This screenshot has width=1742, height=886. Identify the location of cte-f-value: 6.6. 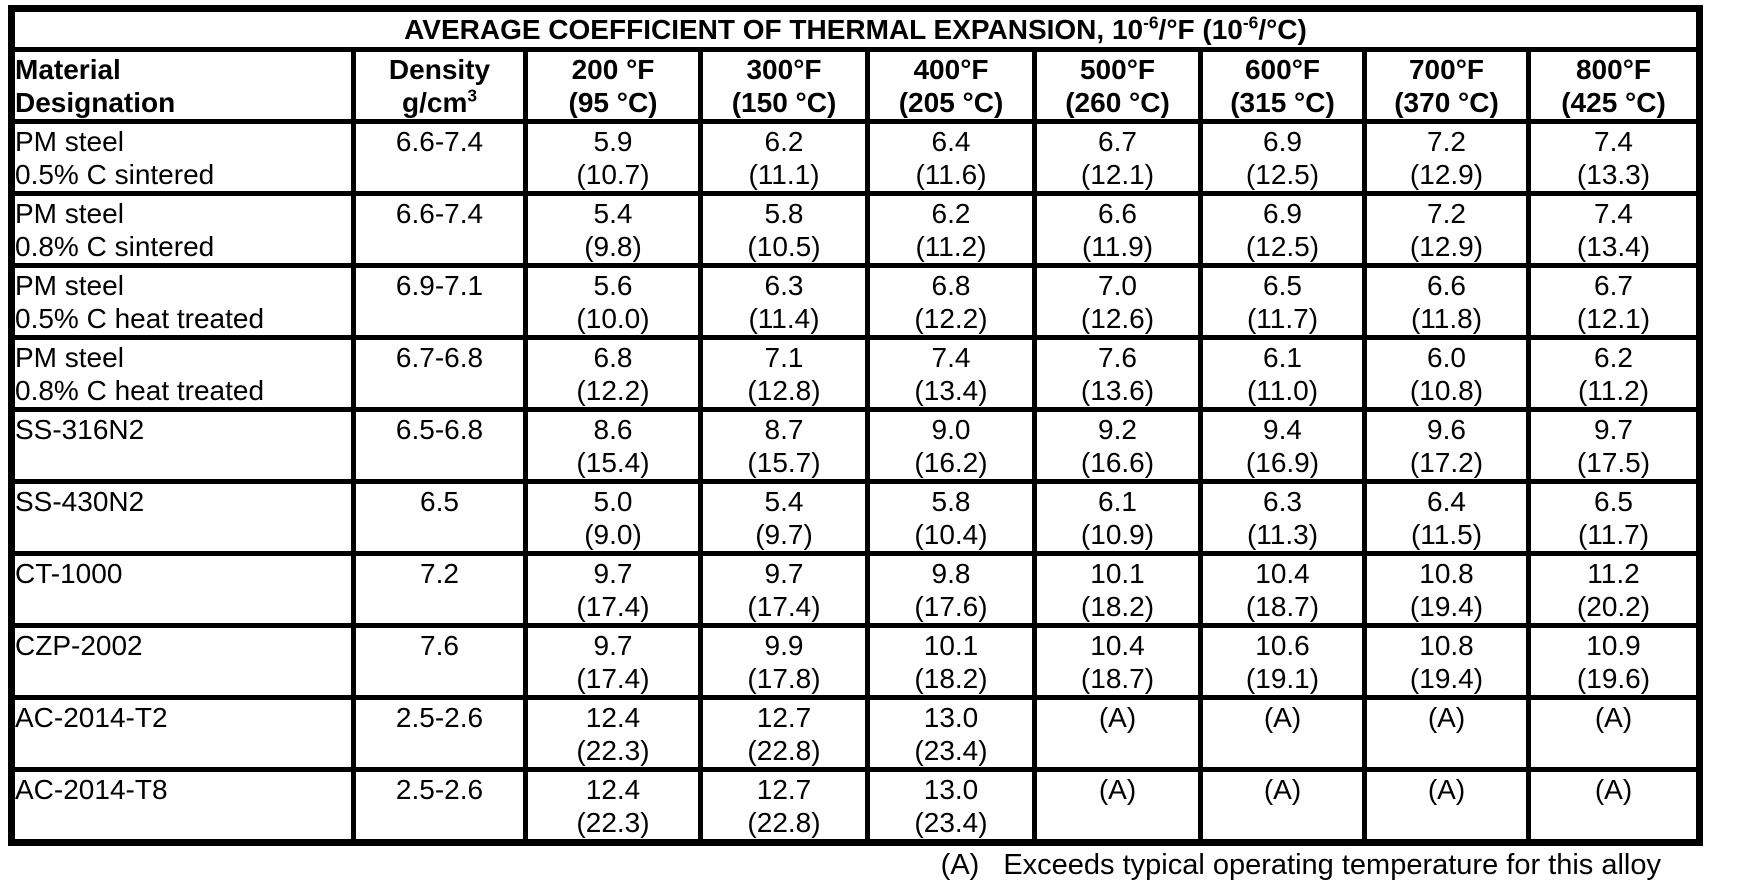
(1446, 286).